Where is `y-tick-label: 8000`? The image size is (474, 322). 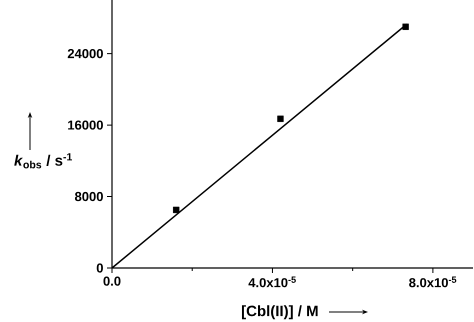
y-tick-label: 8000 is located at coordinates (88, 197).